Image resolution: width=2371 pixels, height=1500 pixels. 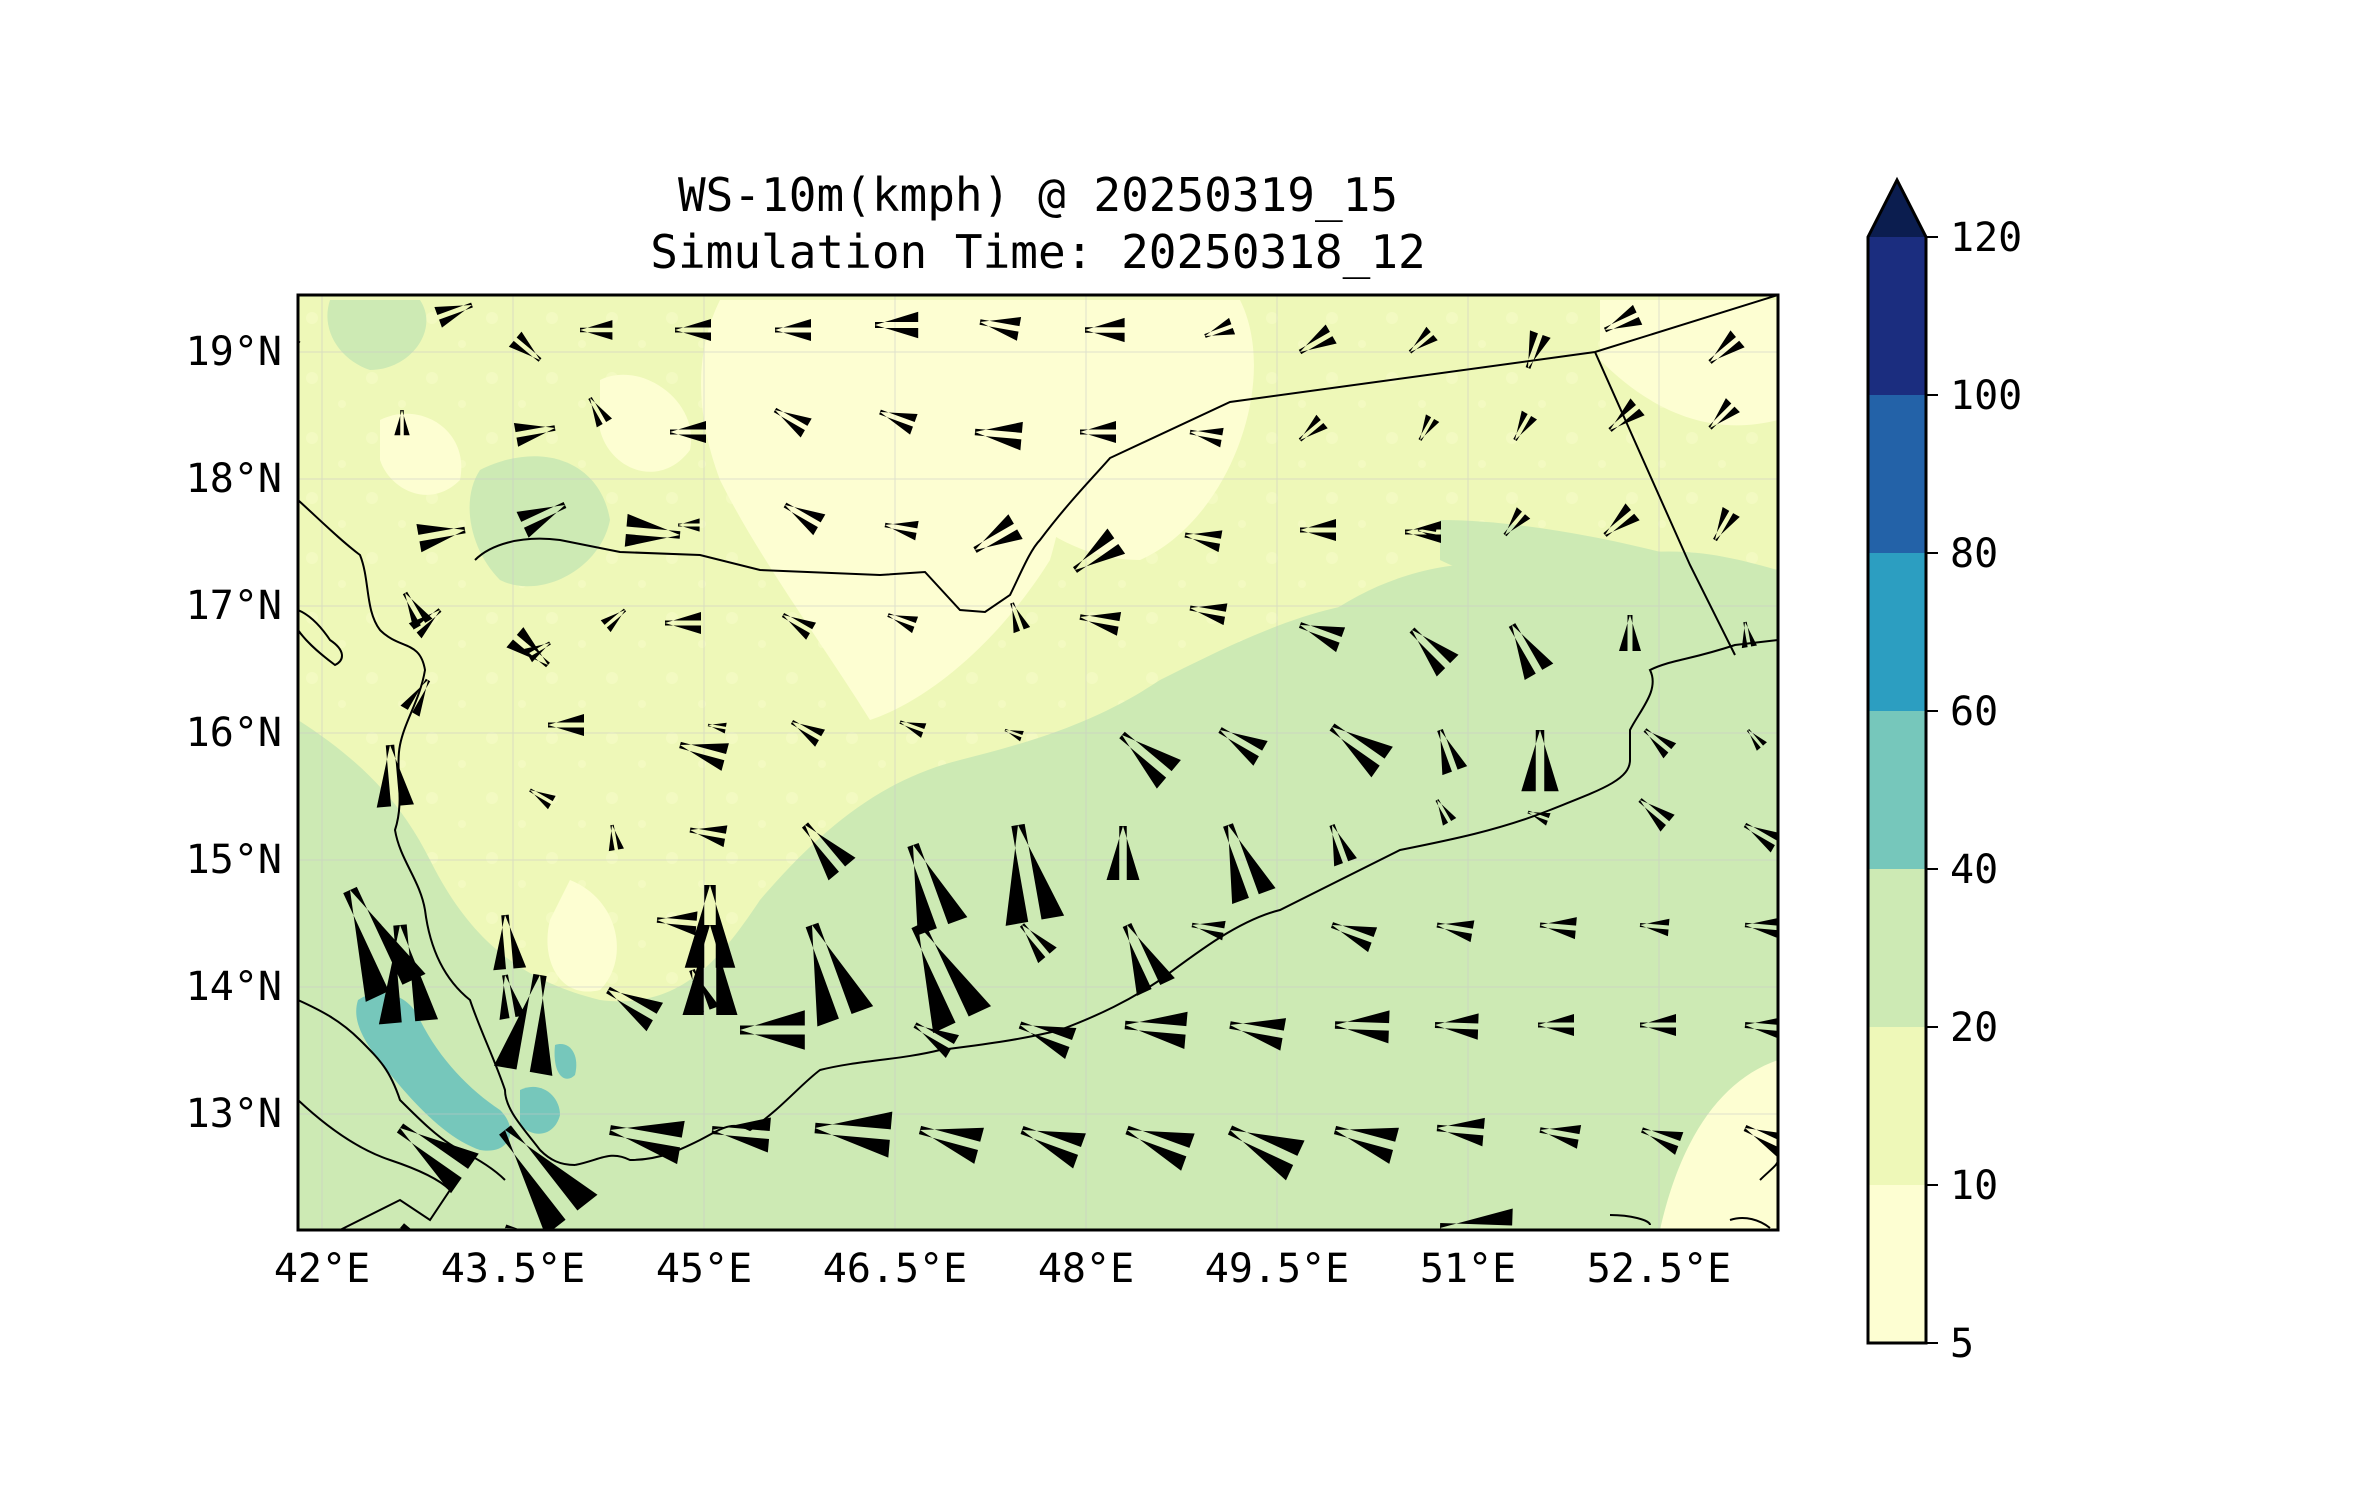 What do you see at coordinates (1974, 554) in the screenshot?
I see `colorbar-tick-label: 80` at bounding box center [1974, 554].